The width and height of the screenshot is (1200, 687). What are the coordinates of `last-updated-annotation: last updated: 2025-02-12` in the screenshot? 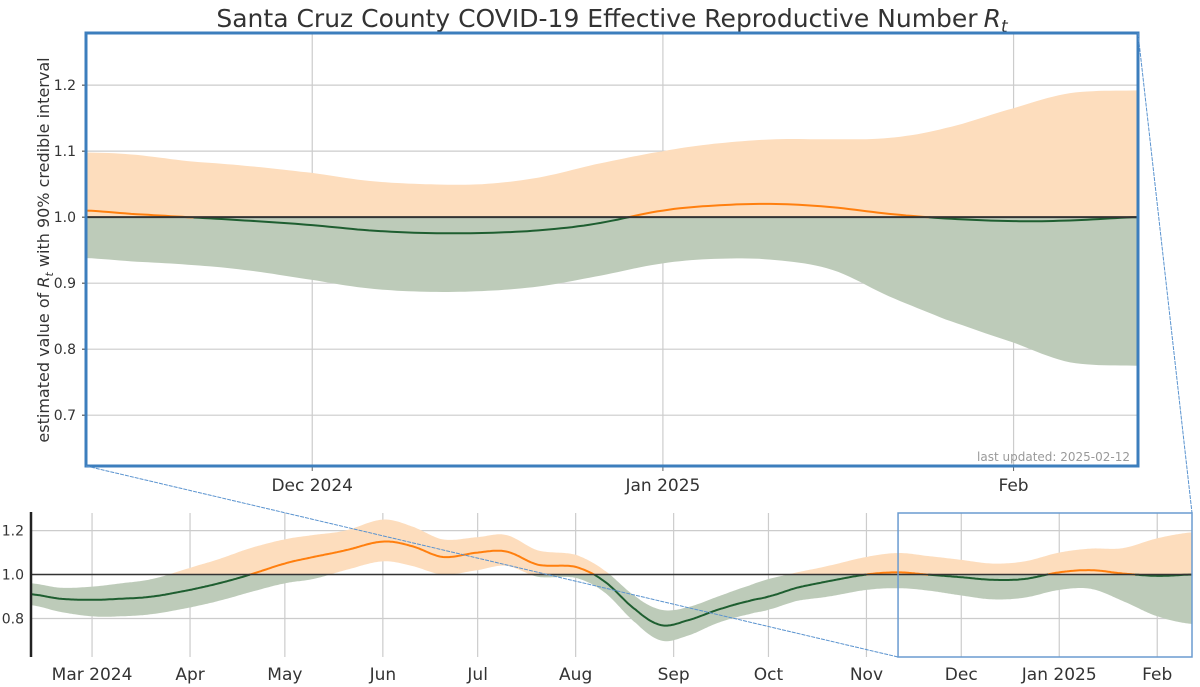 It's located at (1053, 457).